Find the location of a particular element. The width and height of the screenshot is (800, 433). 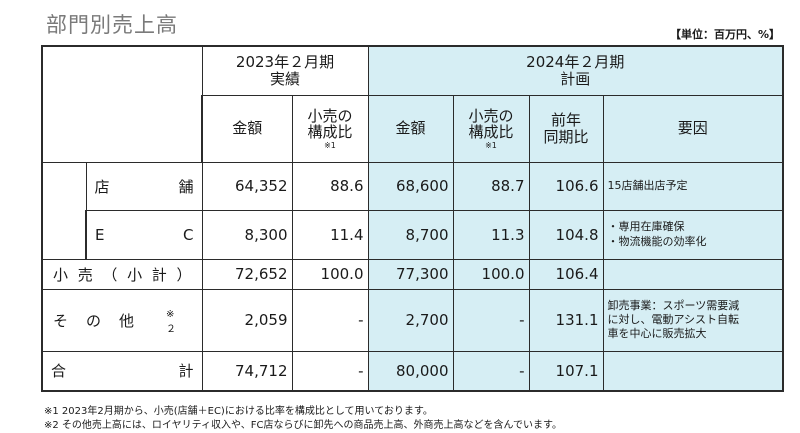

header-fy2024: 2024年２月期 計画 is located at coordinates (575, 70).